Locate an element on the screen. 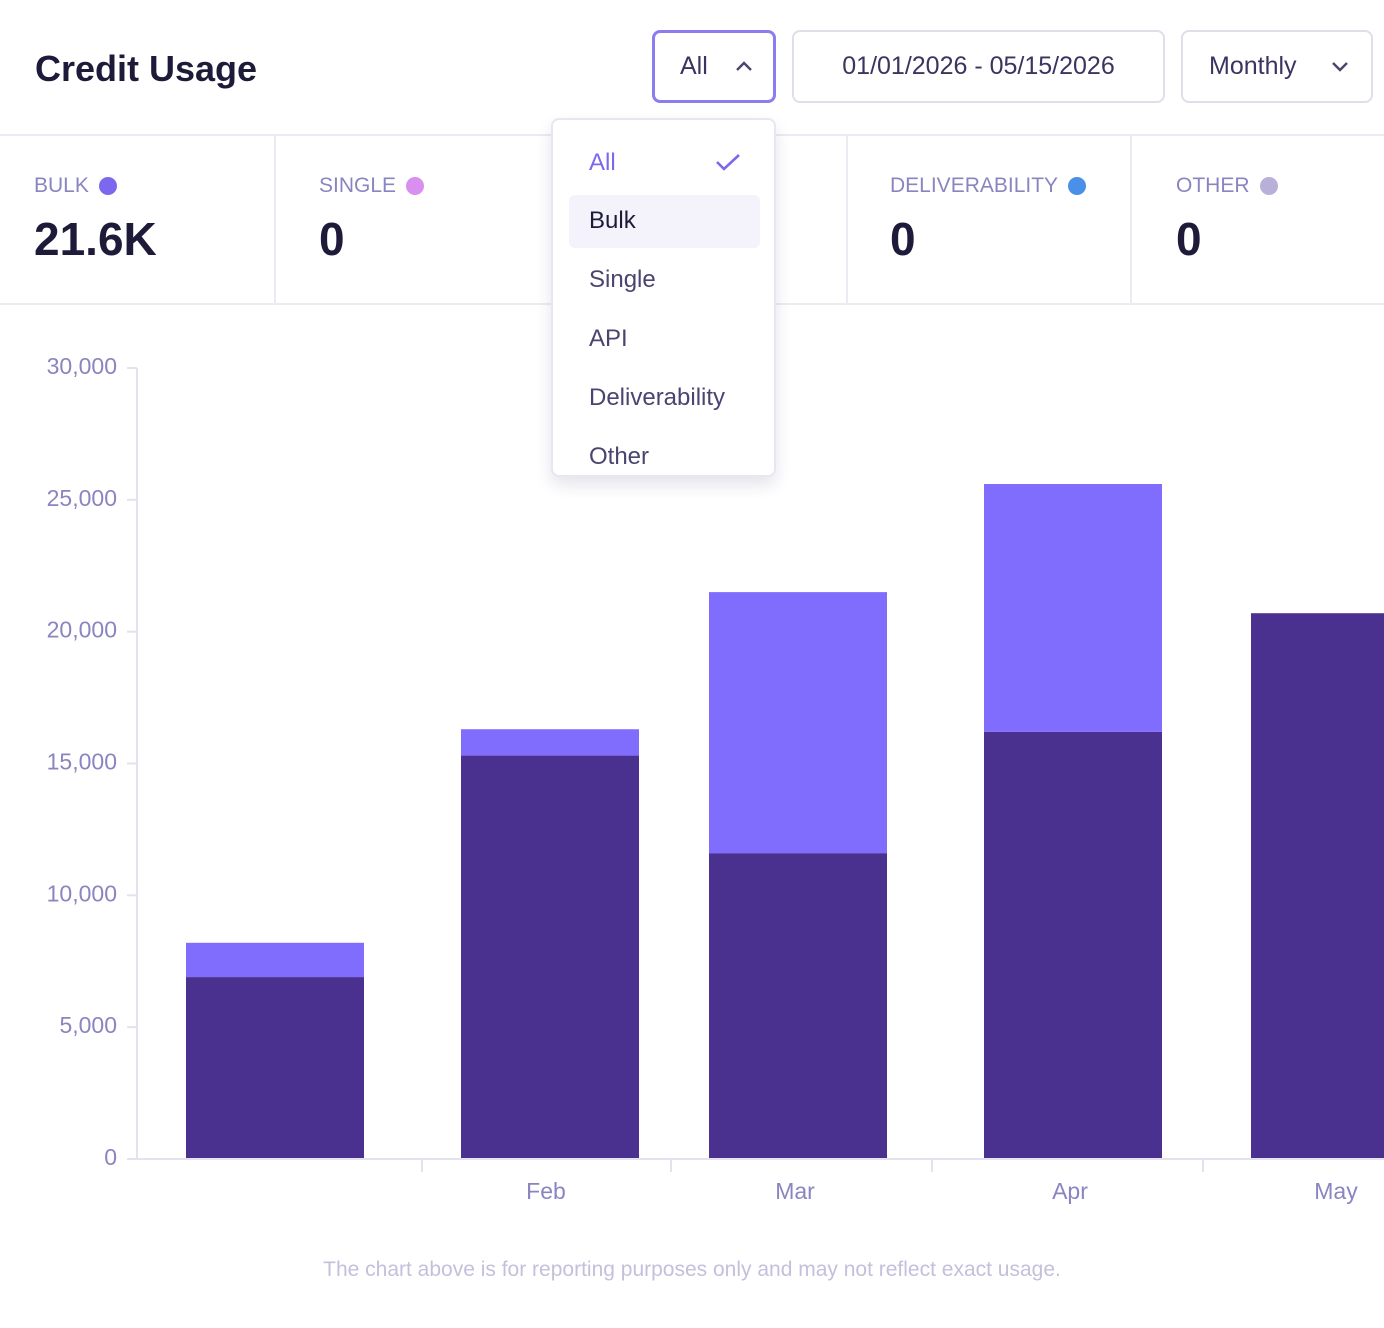 This screenshot has height=1328, width=1384. dropdown-item: Deliverability is located at coordinates (664, 397).